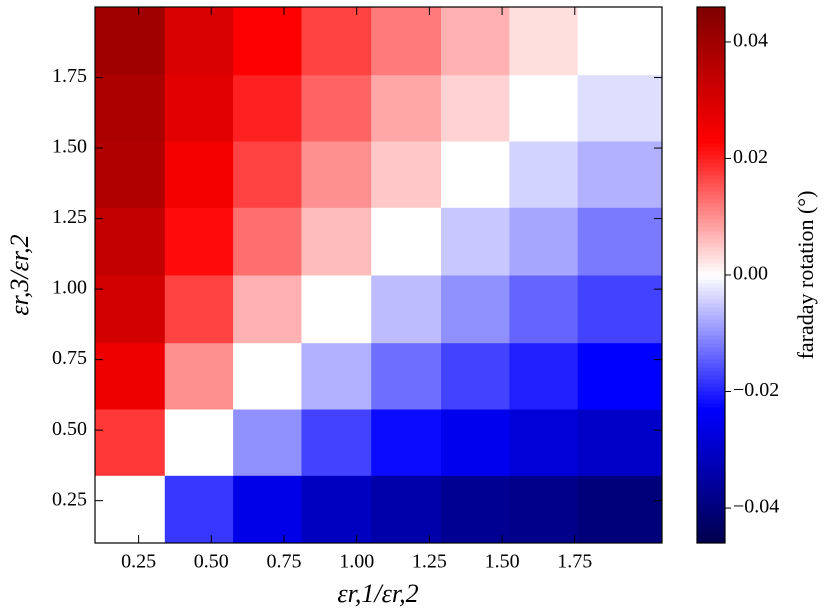 This screenshot has width=831, height=614. Describe the element at coordinates (69, 76) in the screenshot. I see `y-tick-label: 1.75` at that location.